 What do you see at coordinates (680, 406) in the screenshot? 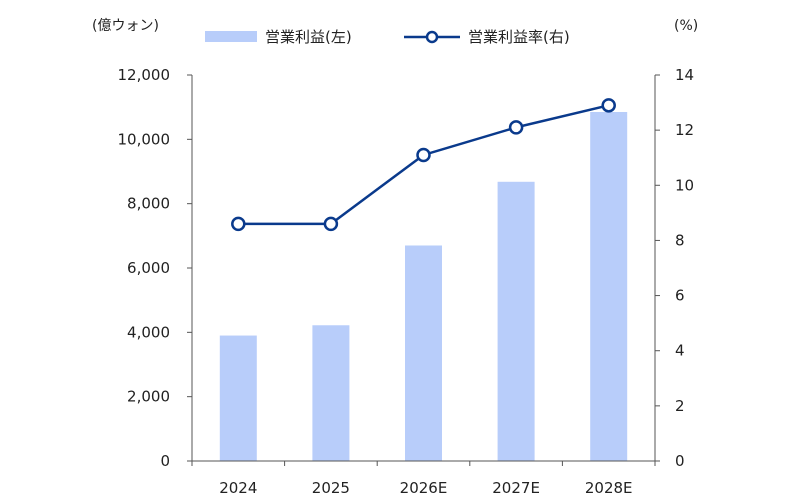
I see `right-tick-label: 2` at bounding box center [680, 406].